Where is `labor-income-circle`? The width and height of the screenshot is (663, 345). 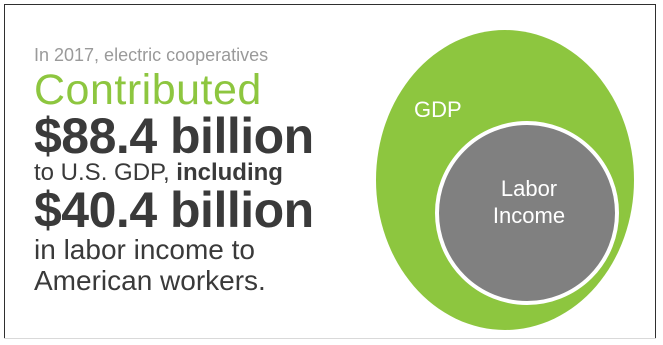
labor-income-circle is located at coordinates (527, 213).